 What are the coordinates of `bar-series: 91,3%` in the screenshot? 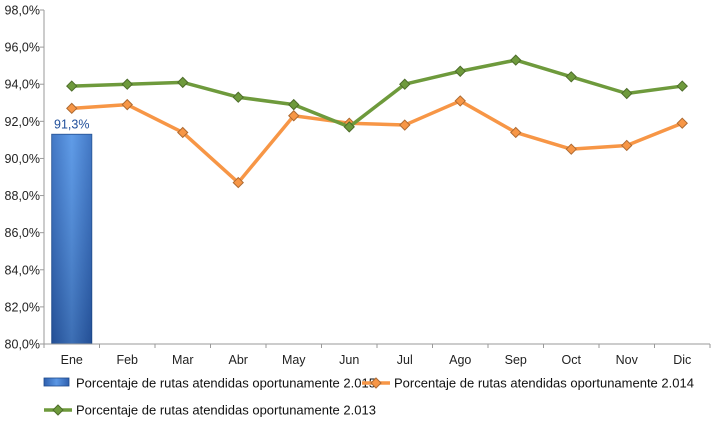 It's located at (72, 231).